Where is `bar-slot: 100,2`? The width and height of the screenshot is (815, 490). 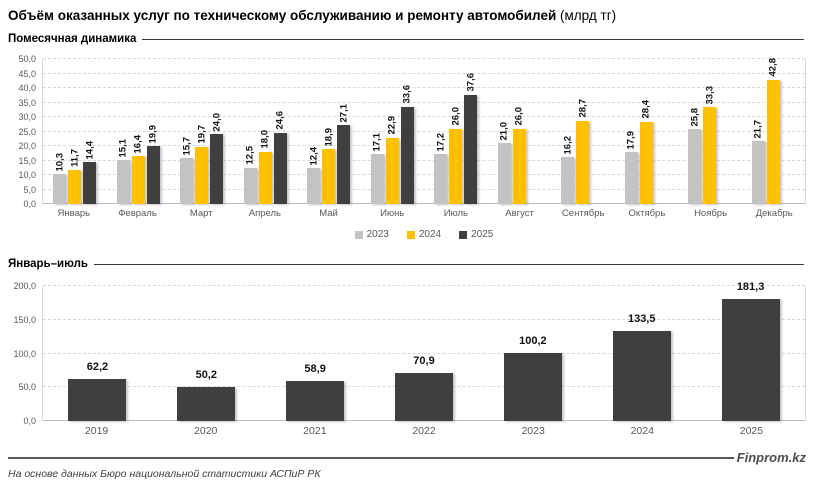 bar-slot: 100,2 is located at coordinates (532, 353).